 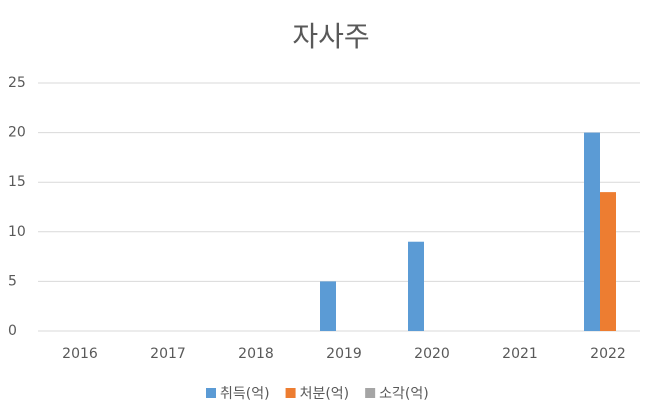 I want to click on x-tick-label: 2020, so click(x=432, y=354).